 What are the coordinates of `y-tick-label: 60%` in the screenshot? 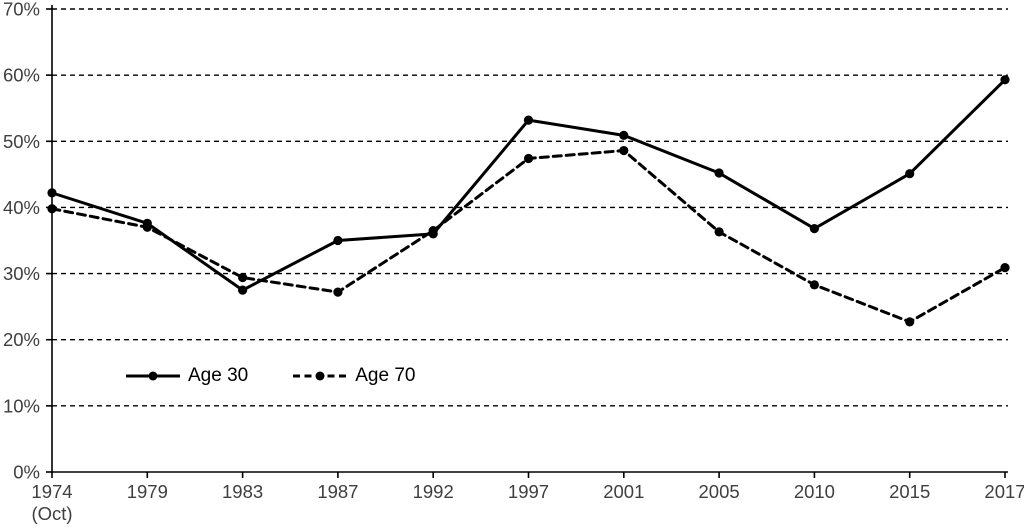 It's located at (21, 75).